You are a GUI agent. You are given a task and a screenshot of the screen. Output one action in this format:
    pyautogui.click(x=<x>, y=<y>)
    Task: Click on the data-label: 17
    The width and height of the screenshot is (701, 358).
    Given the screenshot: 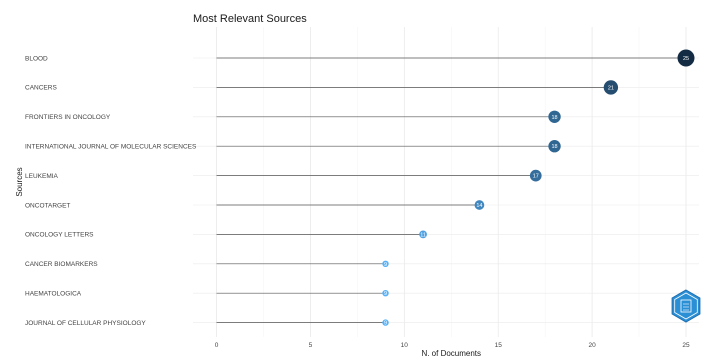 What is the action you would take?
    pyautogui.click(x=536, y=177)
    